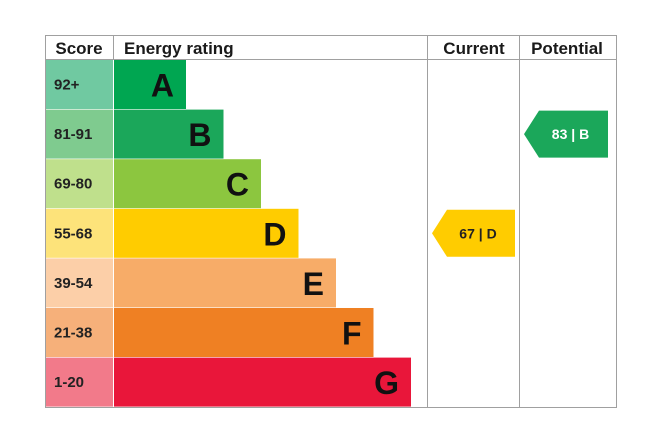 This screenshot has height=443, width=649. Describe the element at coordinates (187, 184) in the screenshot. I see `band-bar-c` at that location.